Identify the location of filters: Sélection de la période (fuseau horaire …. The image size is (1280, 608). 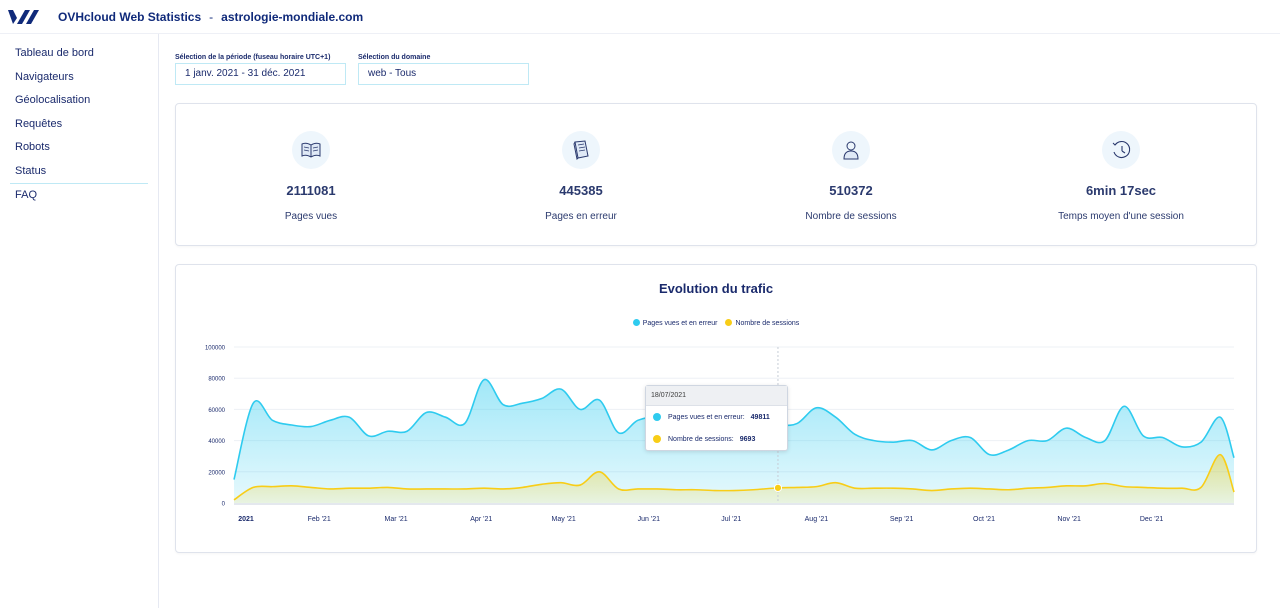
(352, 69).